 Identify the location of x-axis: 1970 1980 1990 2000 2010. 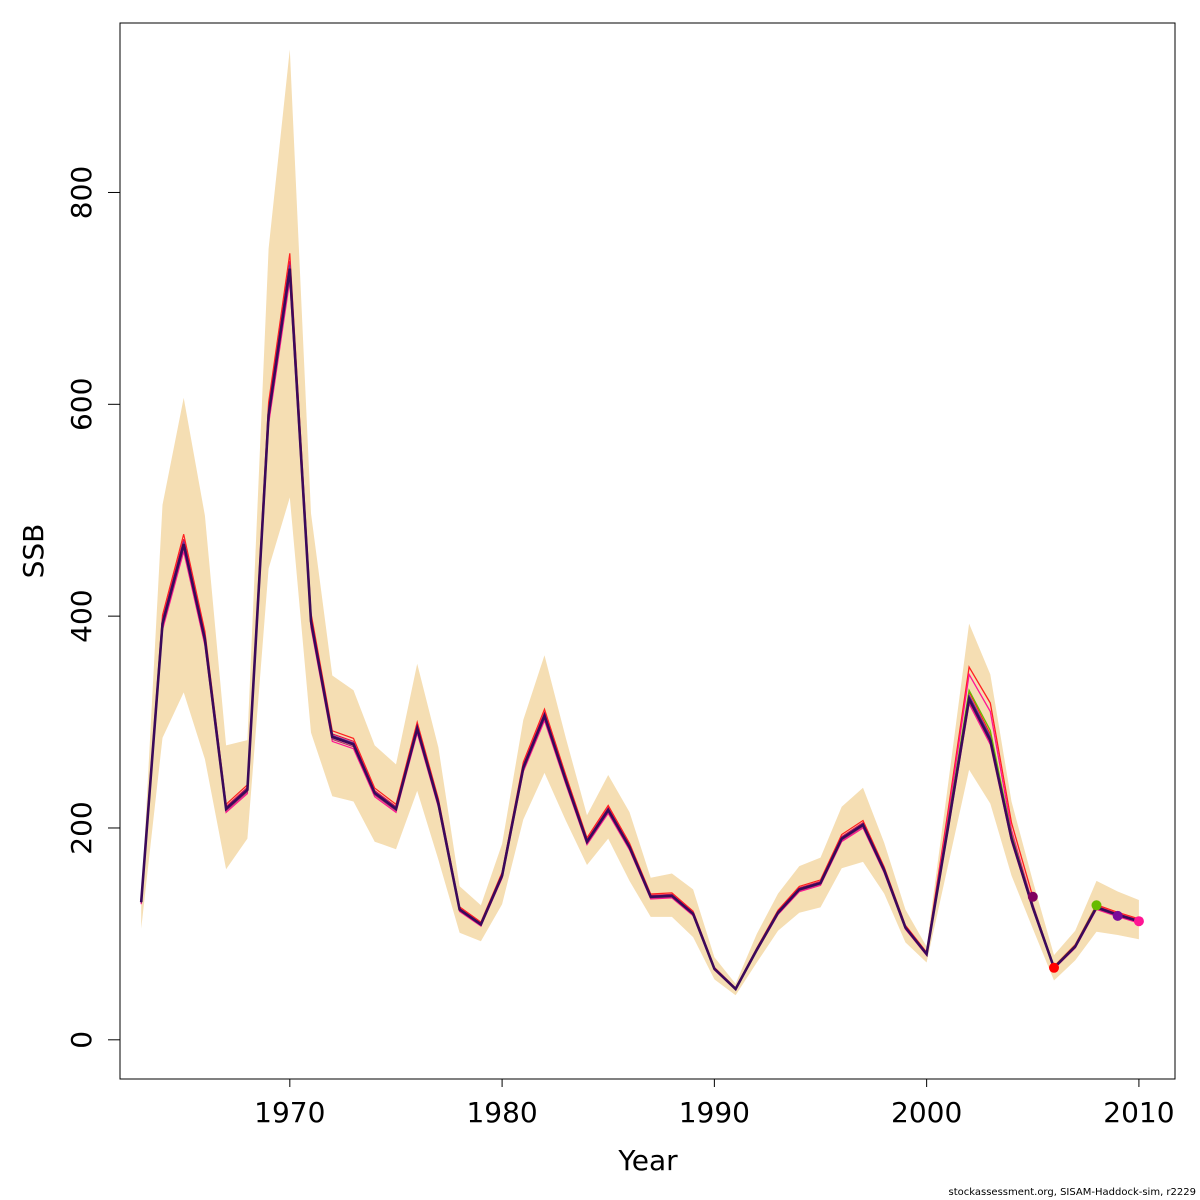
(714, 1104).